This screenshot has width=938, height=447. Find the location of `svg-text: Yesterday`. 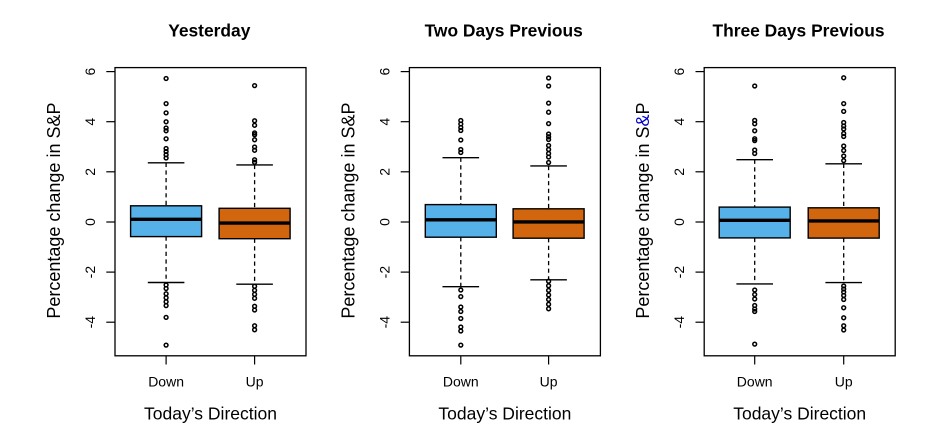

svg-text: Yesterday is located at coordinates (209, 31).